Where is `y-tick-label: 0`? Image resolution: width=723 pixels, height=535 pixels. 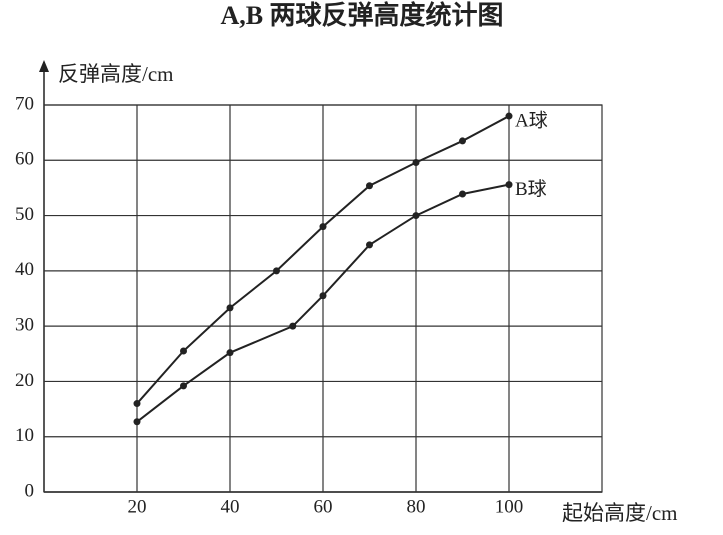 y-tick-label: 0 is located at coordinates (30, 490).